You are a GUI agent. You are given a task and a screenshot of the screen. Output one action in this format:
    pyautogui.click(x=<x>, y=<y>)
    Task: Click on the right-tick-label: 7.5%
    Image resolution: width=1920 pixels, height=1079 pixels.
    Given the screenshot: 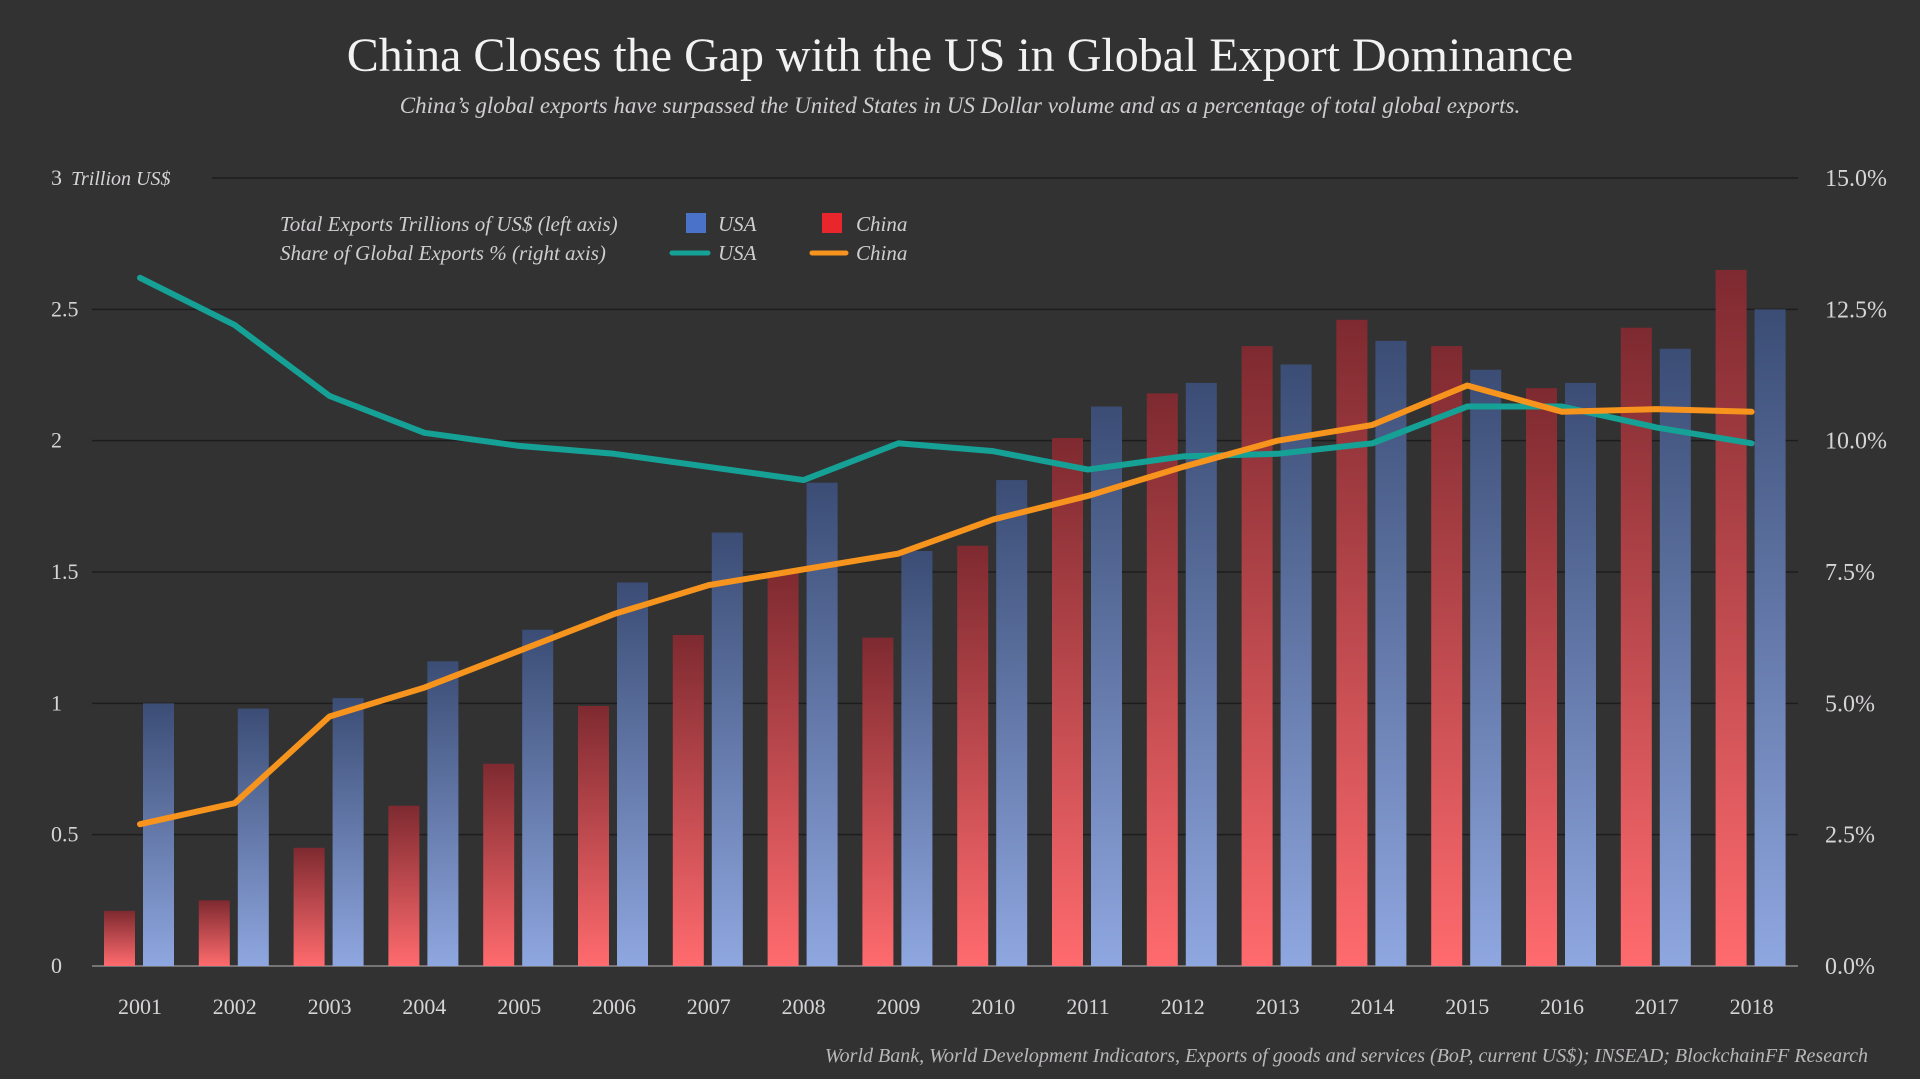 What is the action you would take?
    pyautogui.click(x=1850, y=573)
    